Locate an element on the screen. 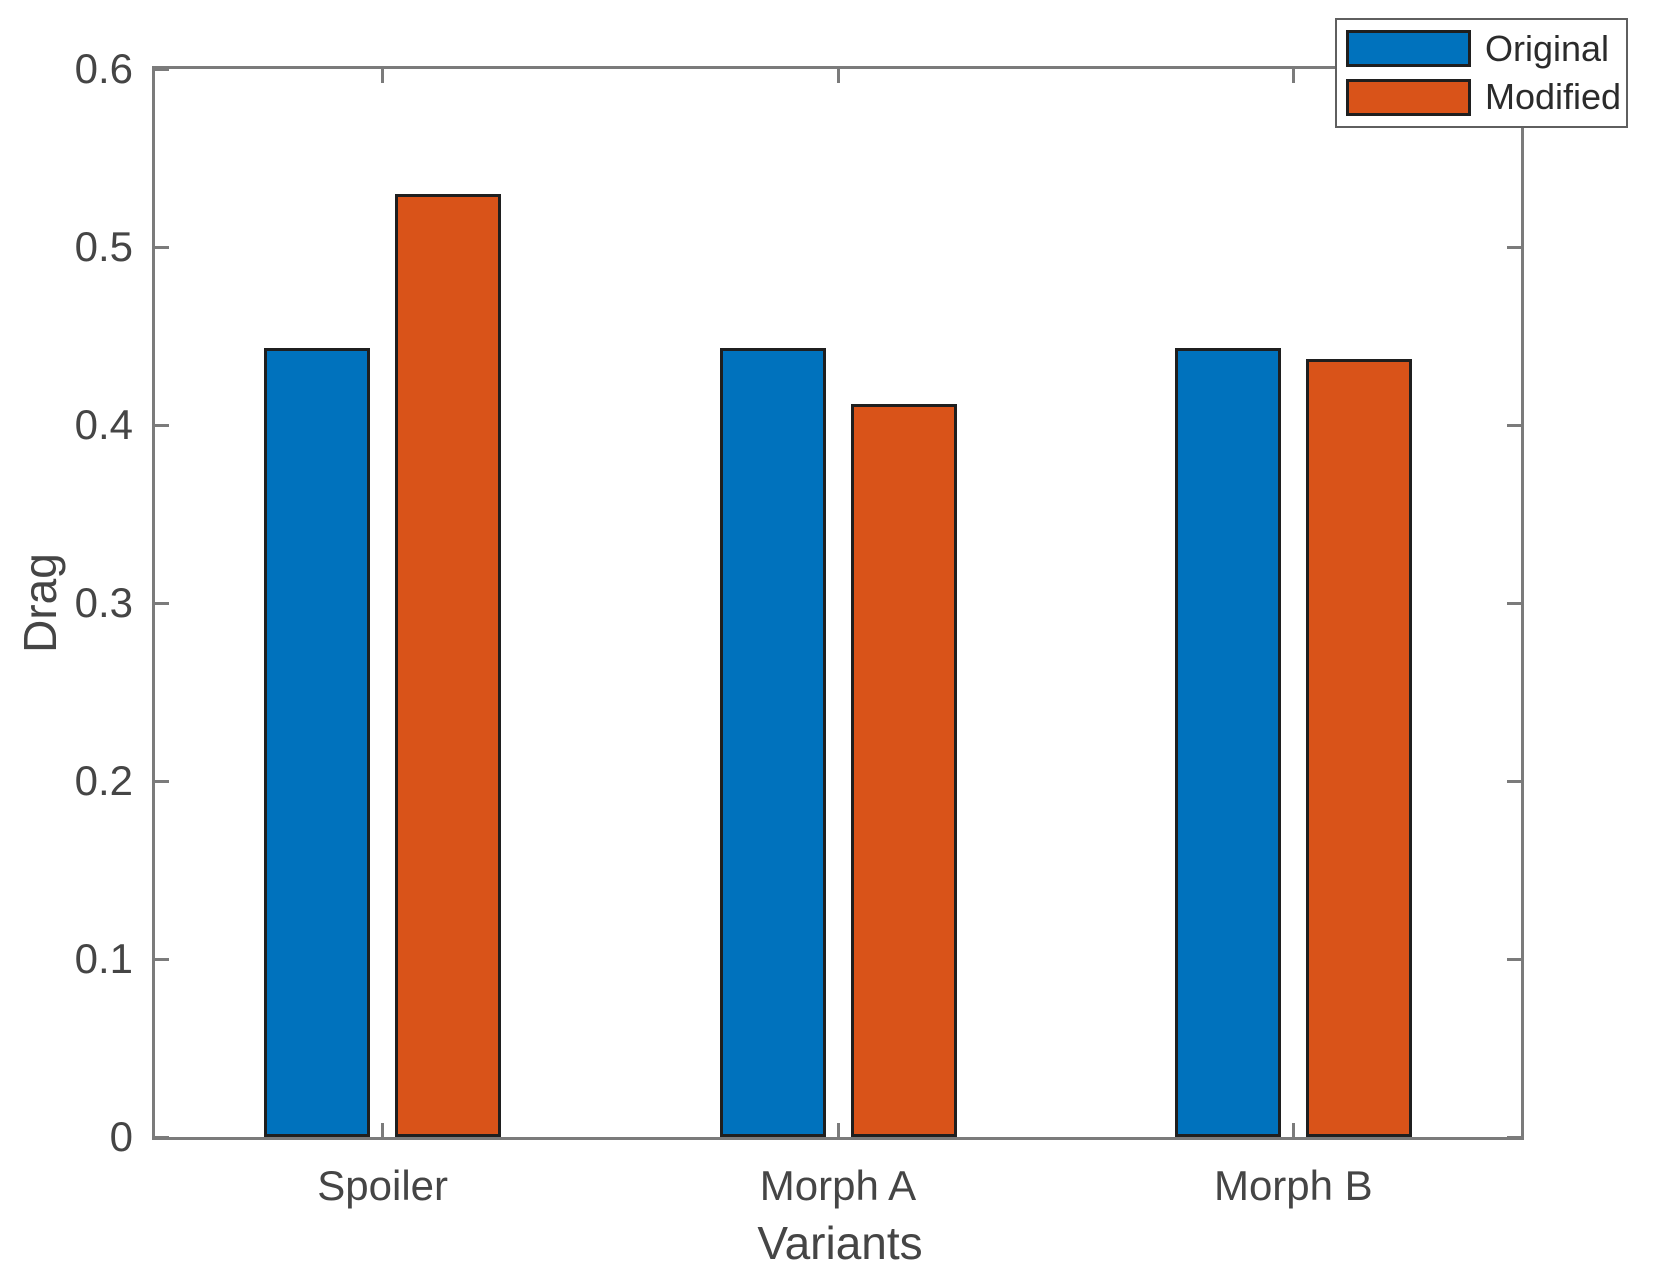  bar-modified-morph-b is located at coordinates (1358, 748).